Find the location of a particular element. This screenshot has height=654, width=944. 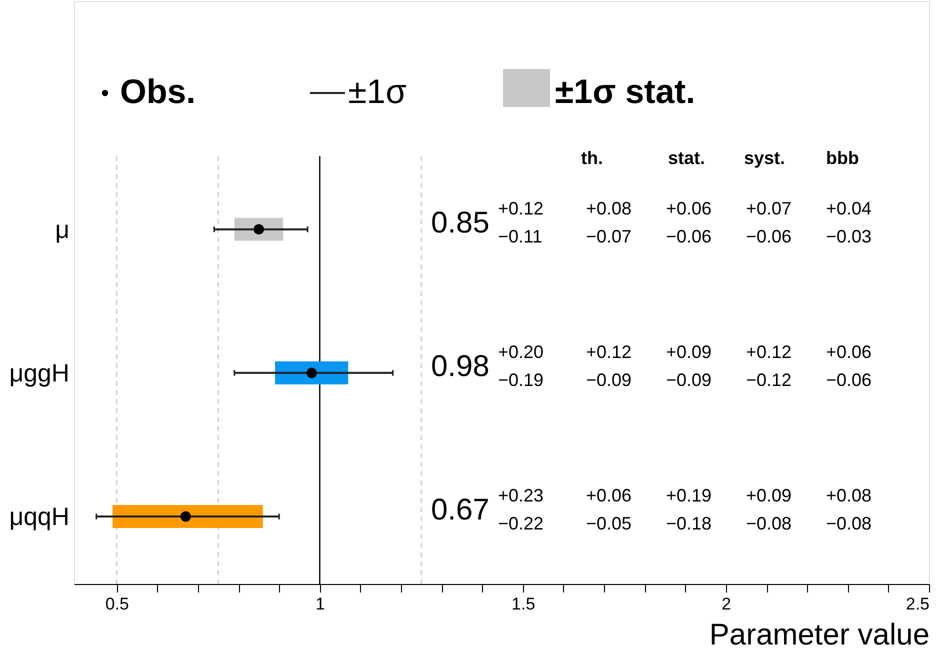

annotation: +0.19 is located at coordinates (689, 496).